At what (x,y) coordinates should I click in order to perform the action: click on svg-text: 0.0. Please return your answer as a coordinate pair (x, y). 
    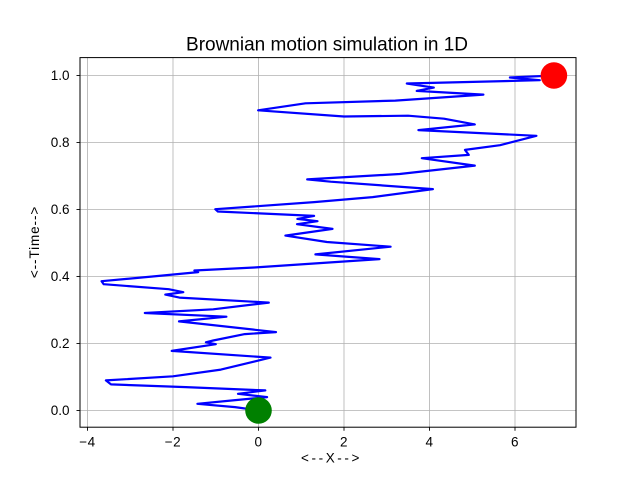
    Looking at the image, I should click on (60, 410).